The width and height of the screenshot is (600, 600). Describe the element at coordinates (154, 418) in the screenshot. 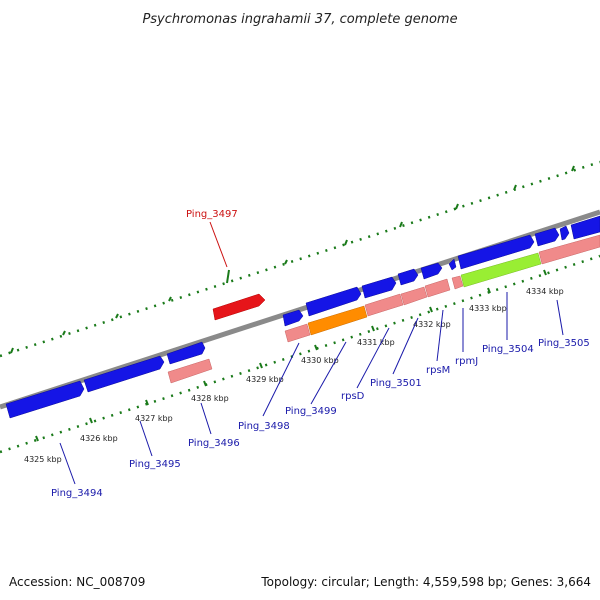

I see `kbp-label: 4327 kbp` at that location.